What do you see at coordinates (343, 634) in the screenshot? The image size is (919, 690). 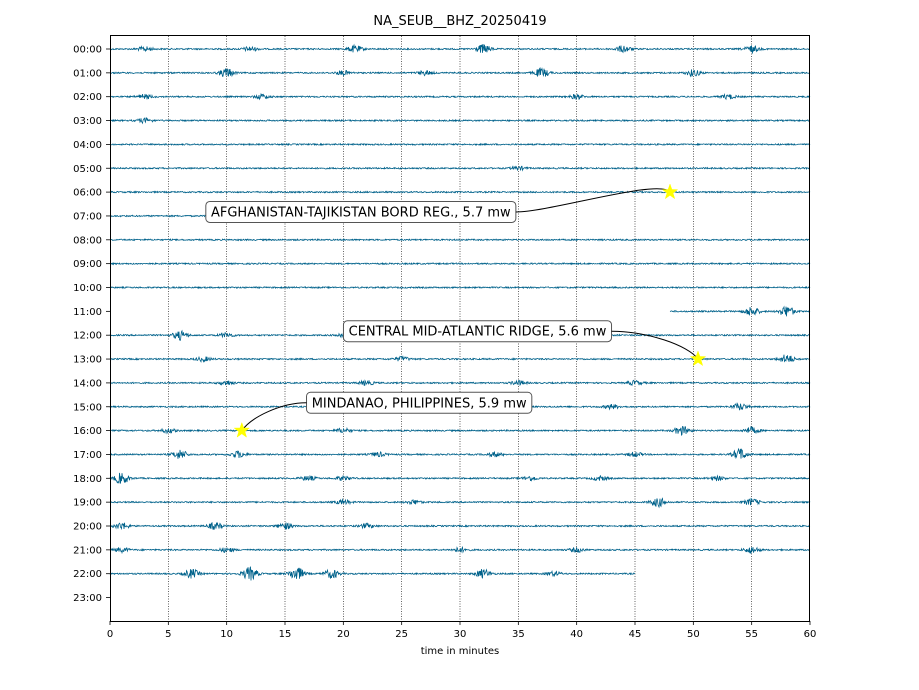 I see `x-tick-label: 20` at bounding box center [343, 634].